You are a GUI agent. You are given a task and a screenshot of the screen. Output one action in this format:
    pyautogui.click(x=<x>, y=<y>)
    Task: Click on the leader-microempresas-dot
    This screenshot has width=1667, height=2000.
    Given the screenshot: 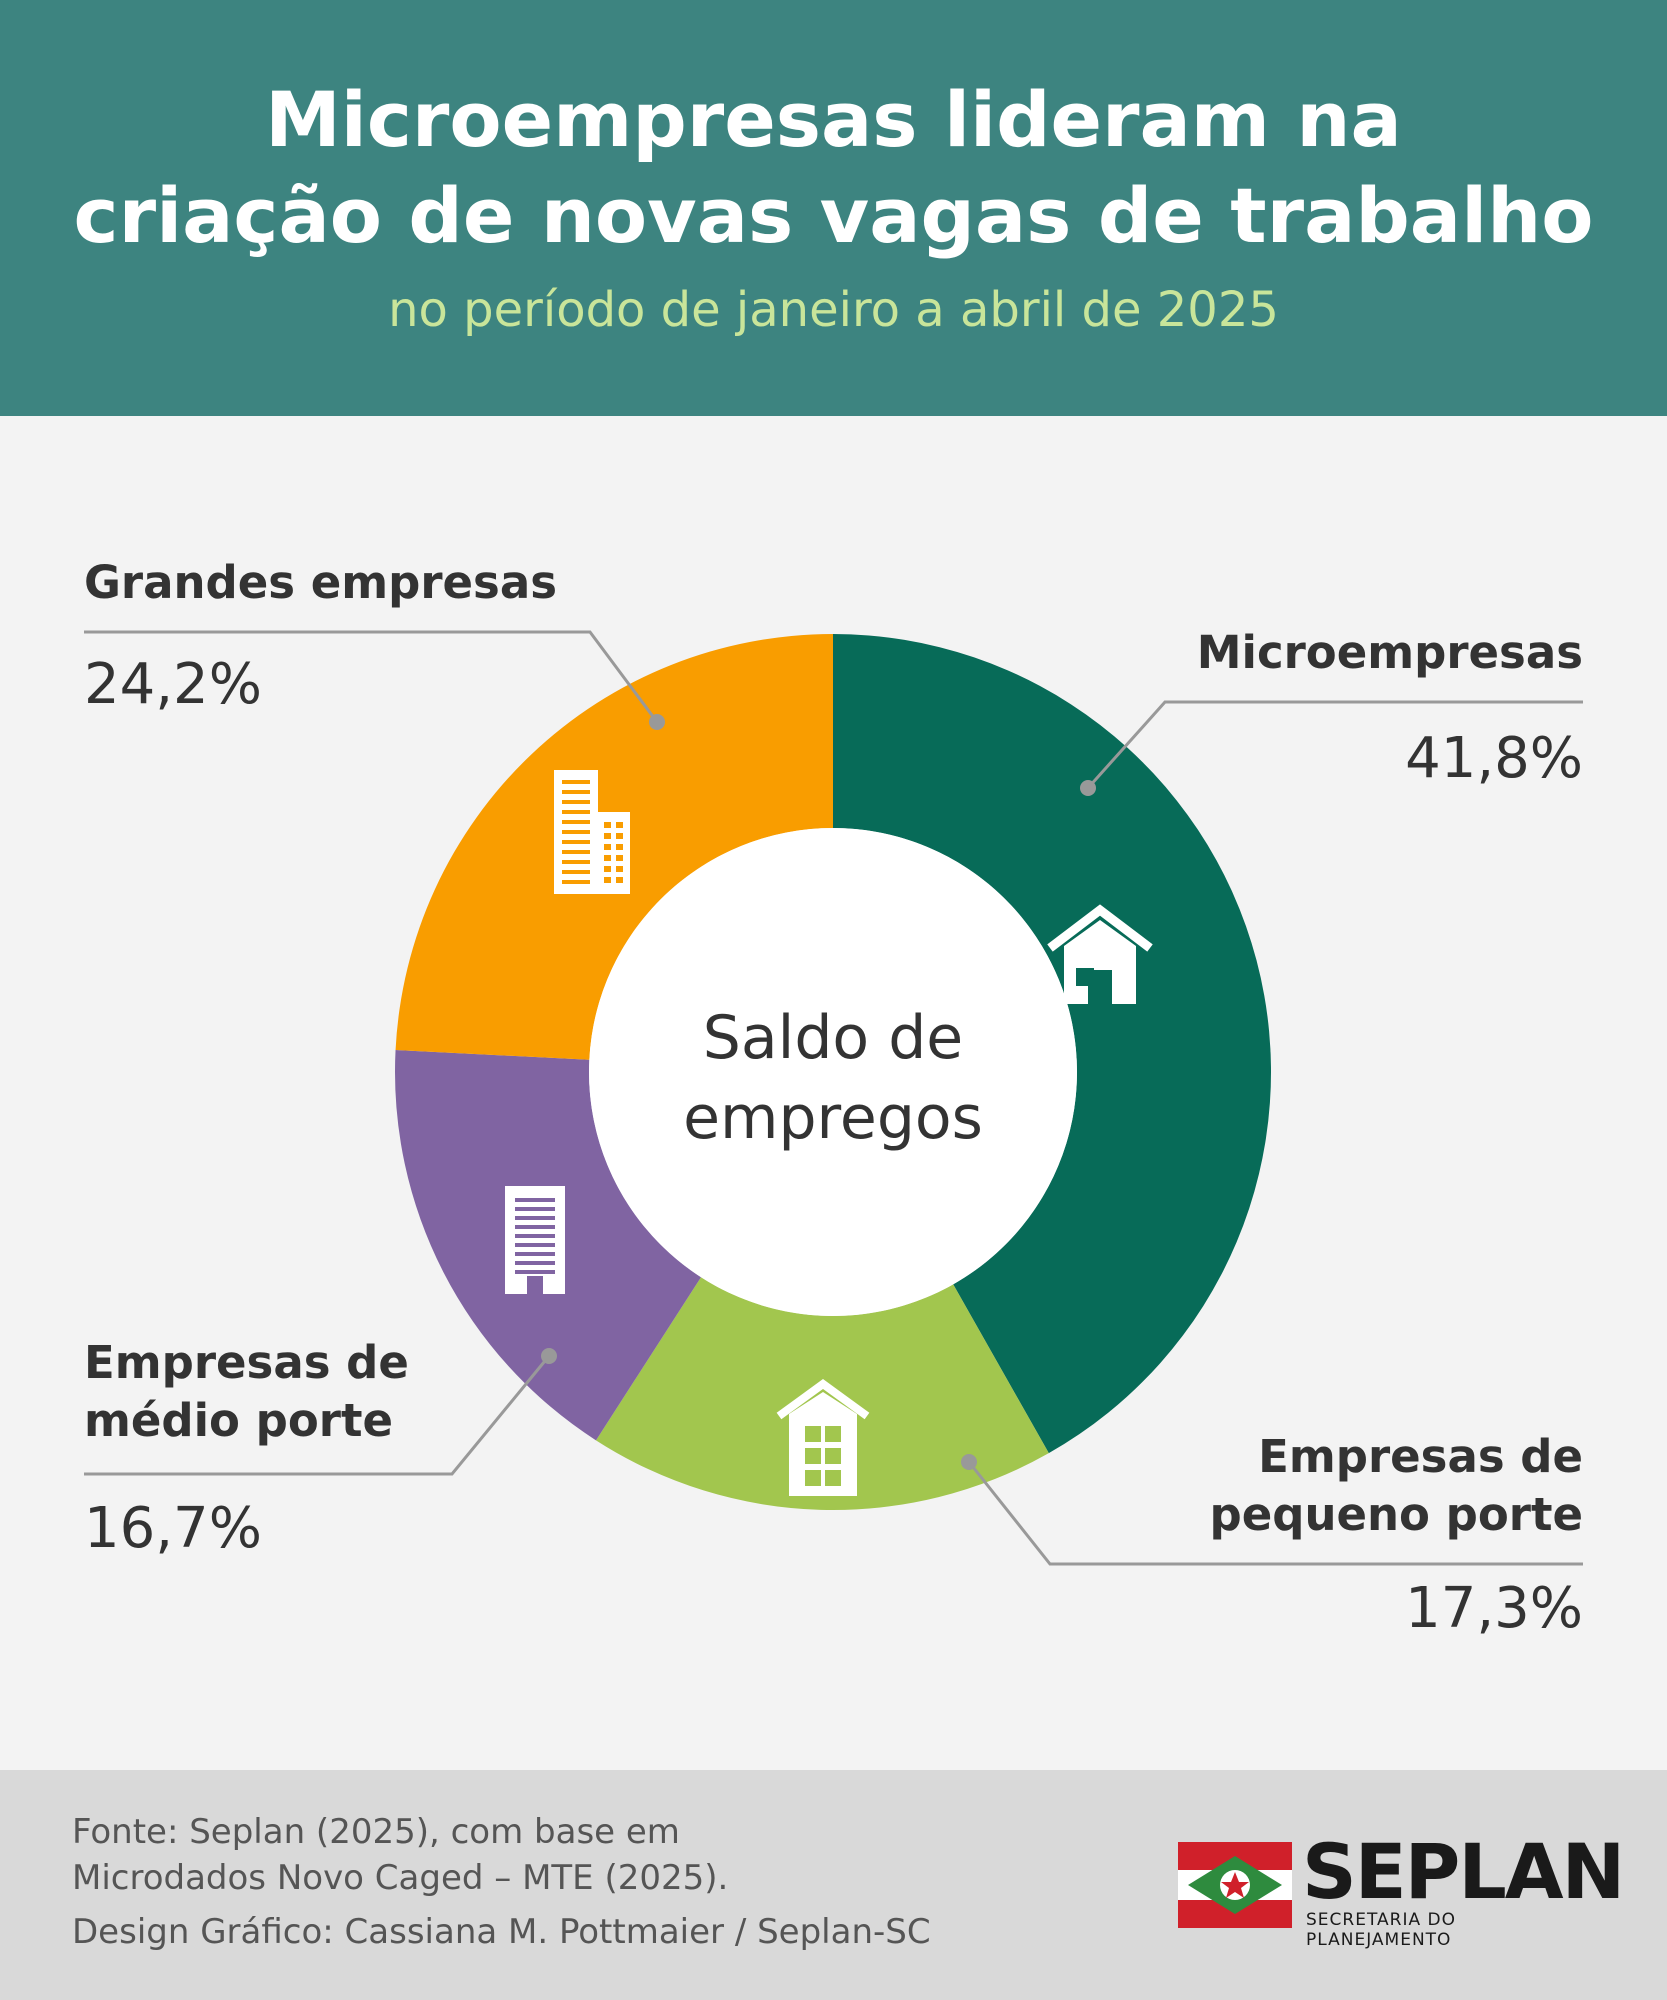 What is the action you would take?
    pyautogui.click(x=1088, y=788)
    